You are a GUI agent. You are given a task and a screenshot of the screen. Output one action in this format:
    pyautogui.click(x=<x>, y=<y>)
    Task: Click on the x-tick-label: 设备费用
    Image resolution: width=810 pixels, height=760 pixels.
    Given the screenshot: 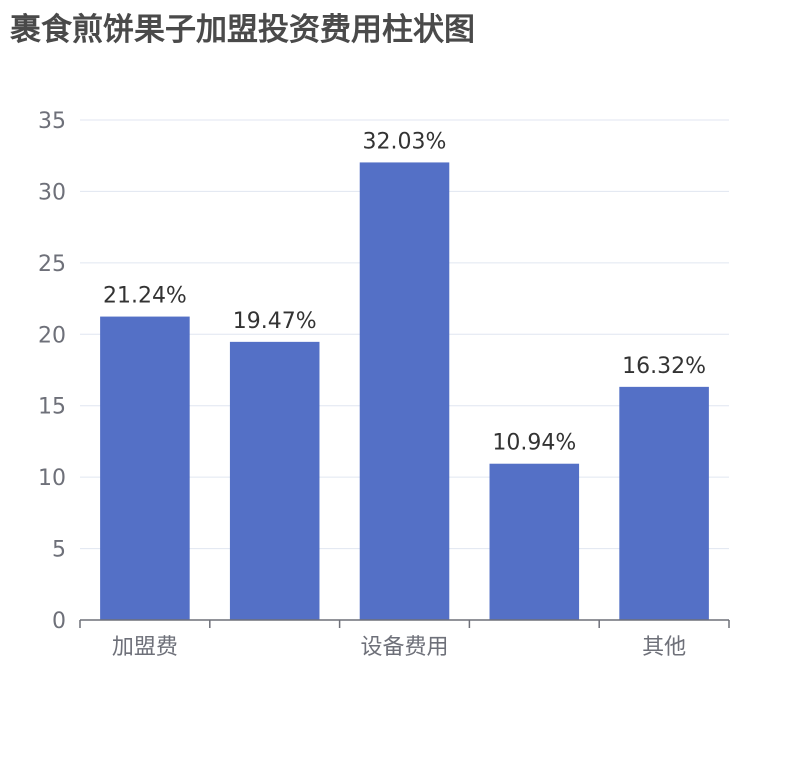 What is the action you would take?
    pyautogui.click(x=404, y=647)
    